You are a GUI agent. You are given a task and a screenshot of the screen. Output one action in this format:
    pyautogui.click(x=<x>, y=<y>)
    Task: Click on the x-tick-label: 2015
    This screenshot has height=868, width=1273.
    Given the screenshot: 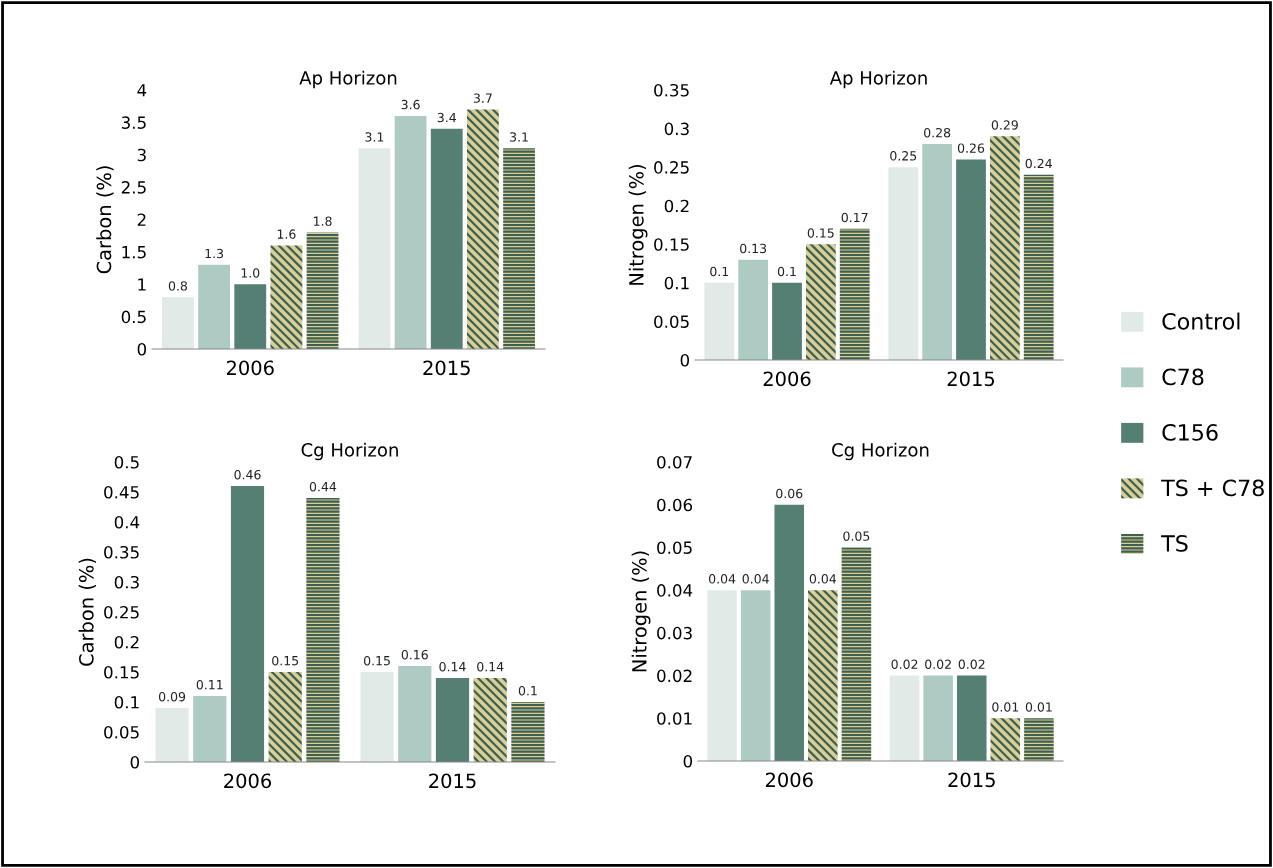 What is the action you would take?
    pyautogui.click(x=971, y=379)
    